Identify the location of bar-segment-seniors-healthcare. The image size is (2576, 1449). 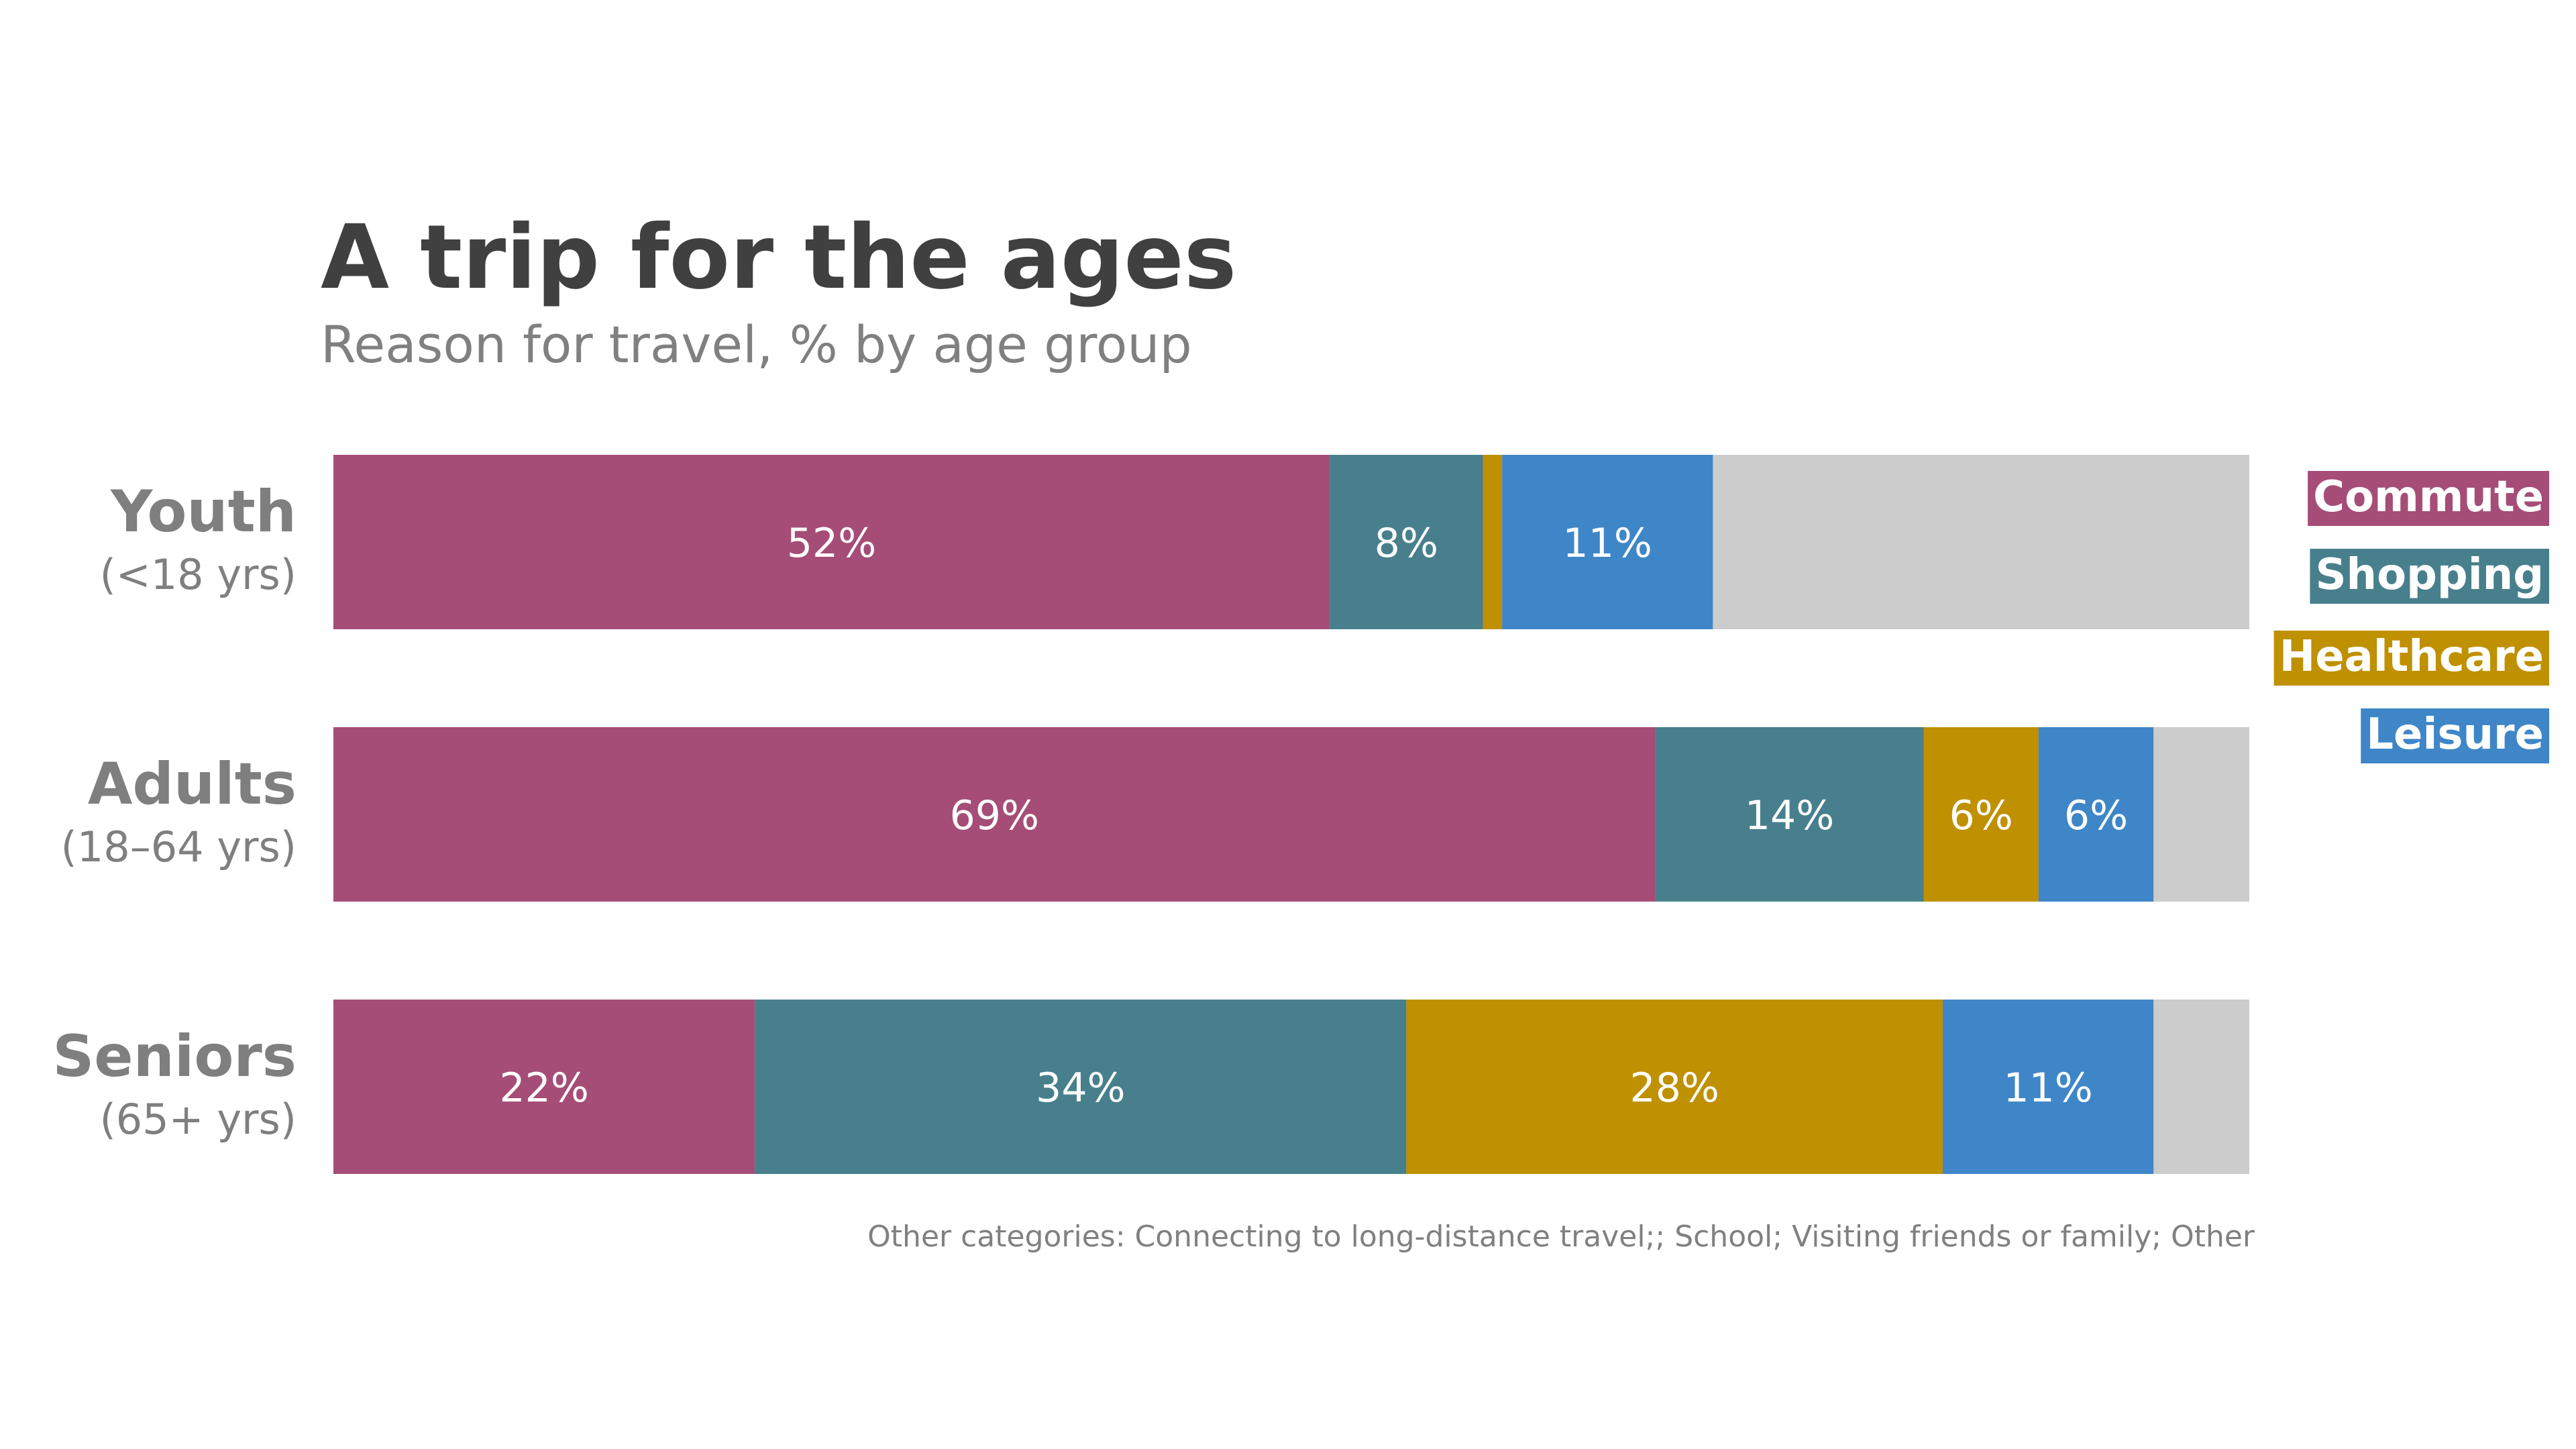
(1674, 1087).